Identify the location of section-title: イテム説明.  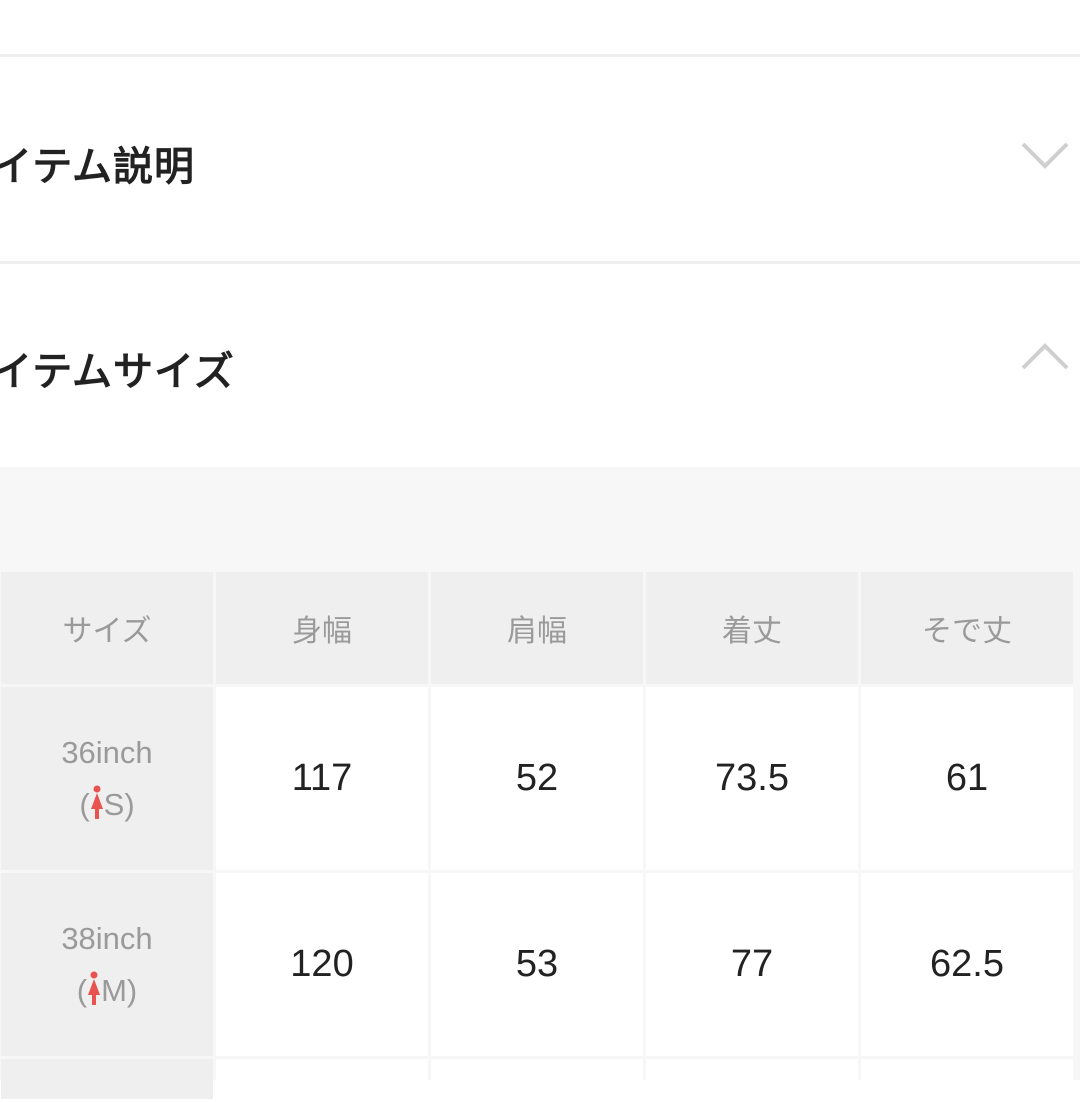
(97, 167).